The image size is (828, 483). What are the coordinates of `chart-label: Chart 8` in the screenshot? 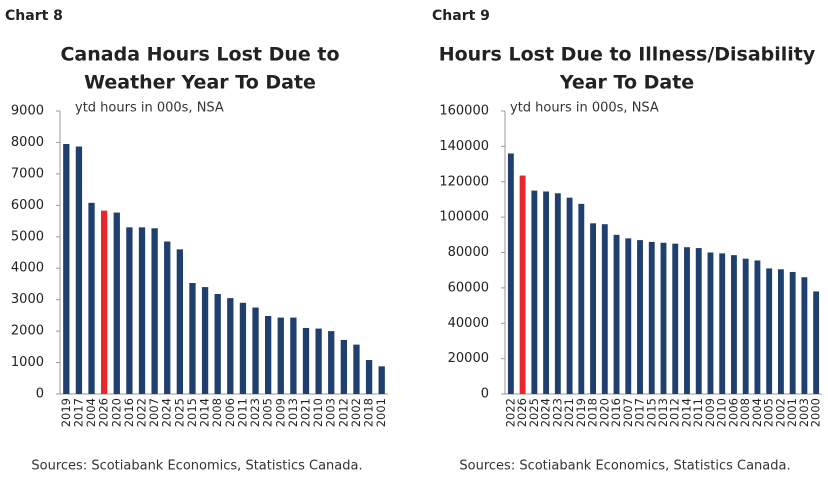 It's located at (34, 16).